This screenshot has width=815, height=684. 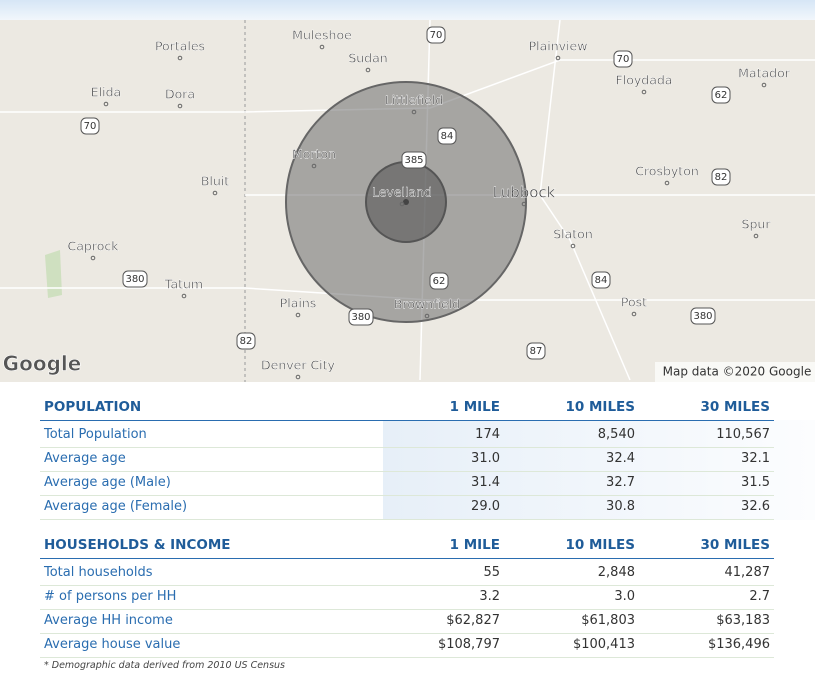 I want to click on place-label: Morton, so click(x=314, y=154).